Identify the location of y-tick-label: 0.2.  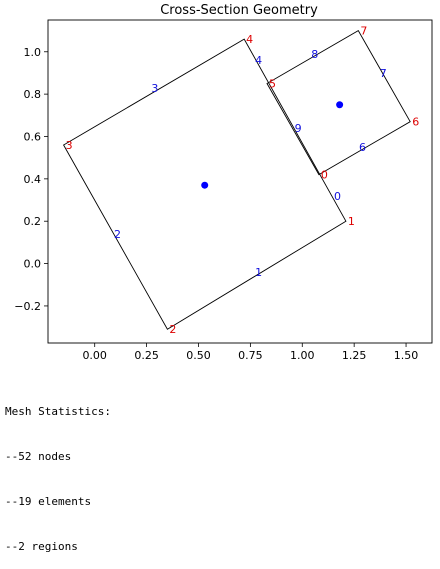
(33, 221).